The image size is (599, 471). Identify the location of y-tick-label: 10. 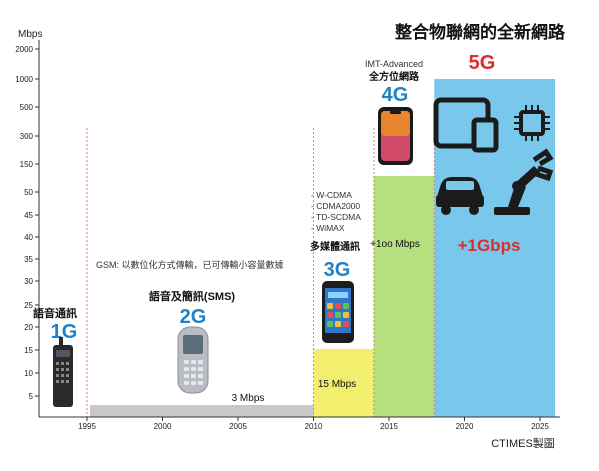
(28, 373).